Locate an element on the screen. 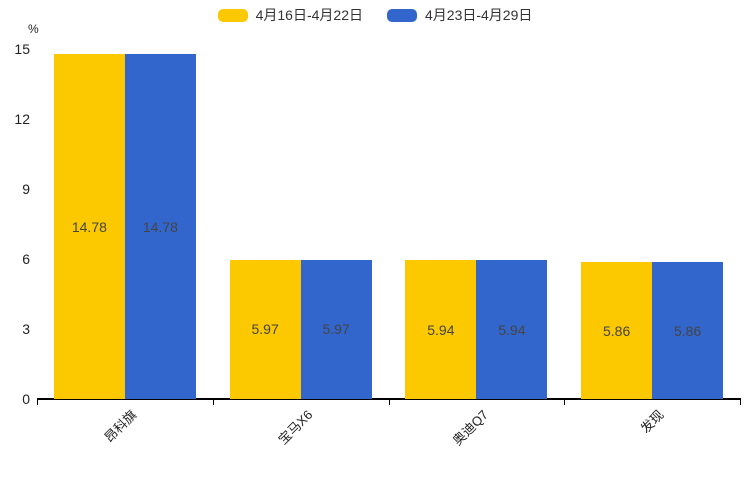 This screenshot has width=750, height=500. bar-series-2-宝马X6 is located at coordinates (336, 329).